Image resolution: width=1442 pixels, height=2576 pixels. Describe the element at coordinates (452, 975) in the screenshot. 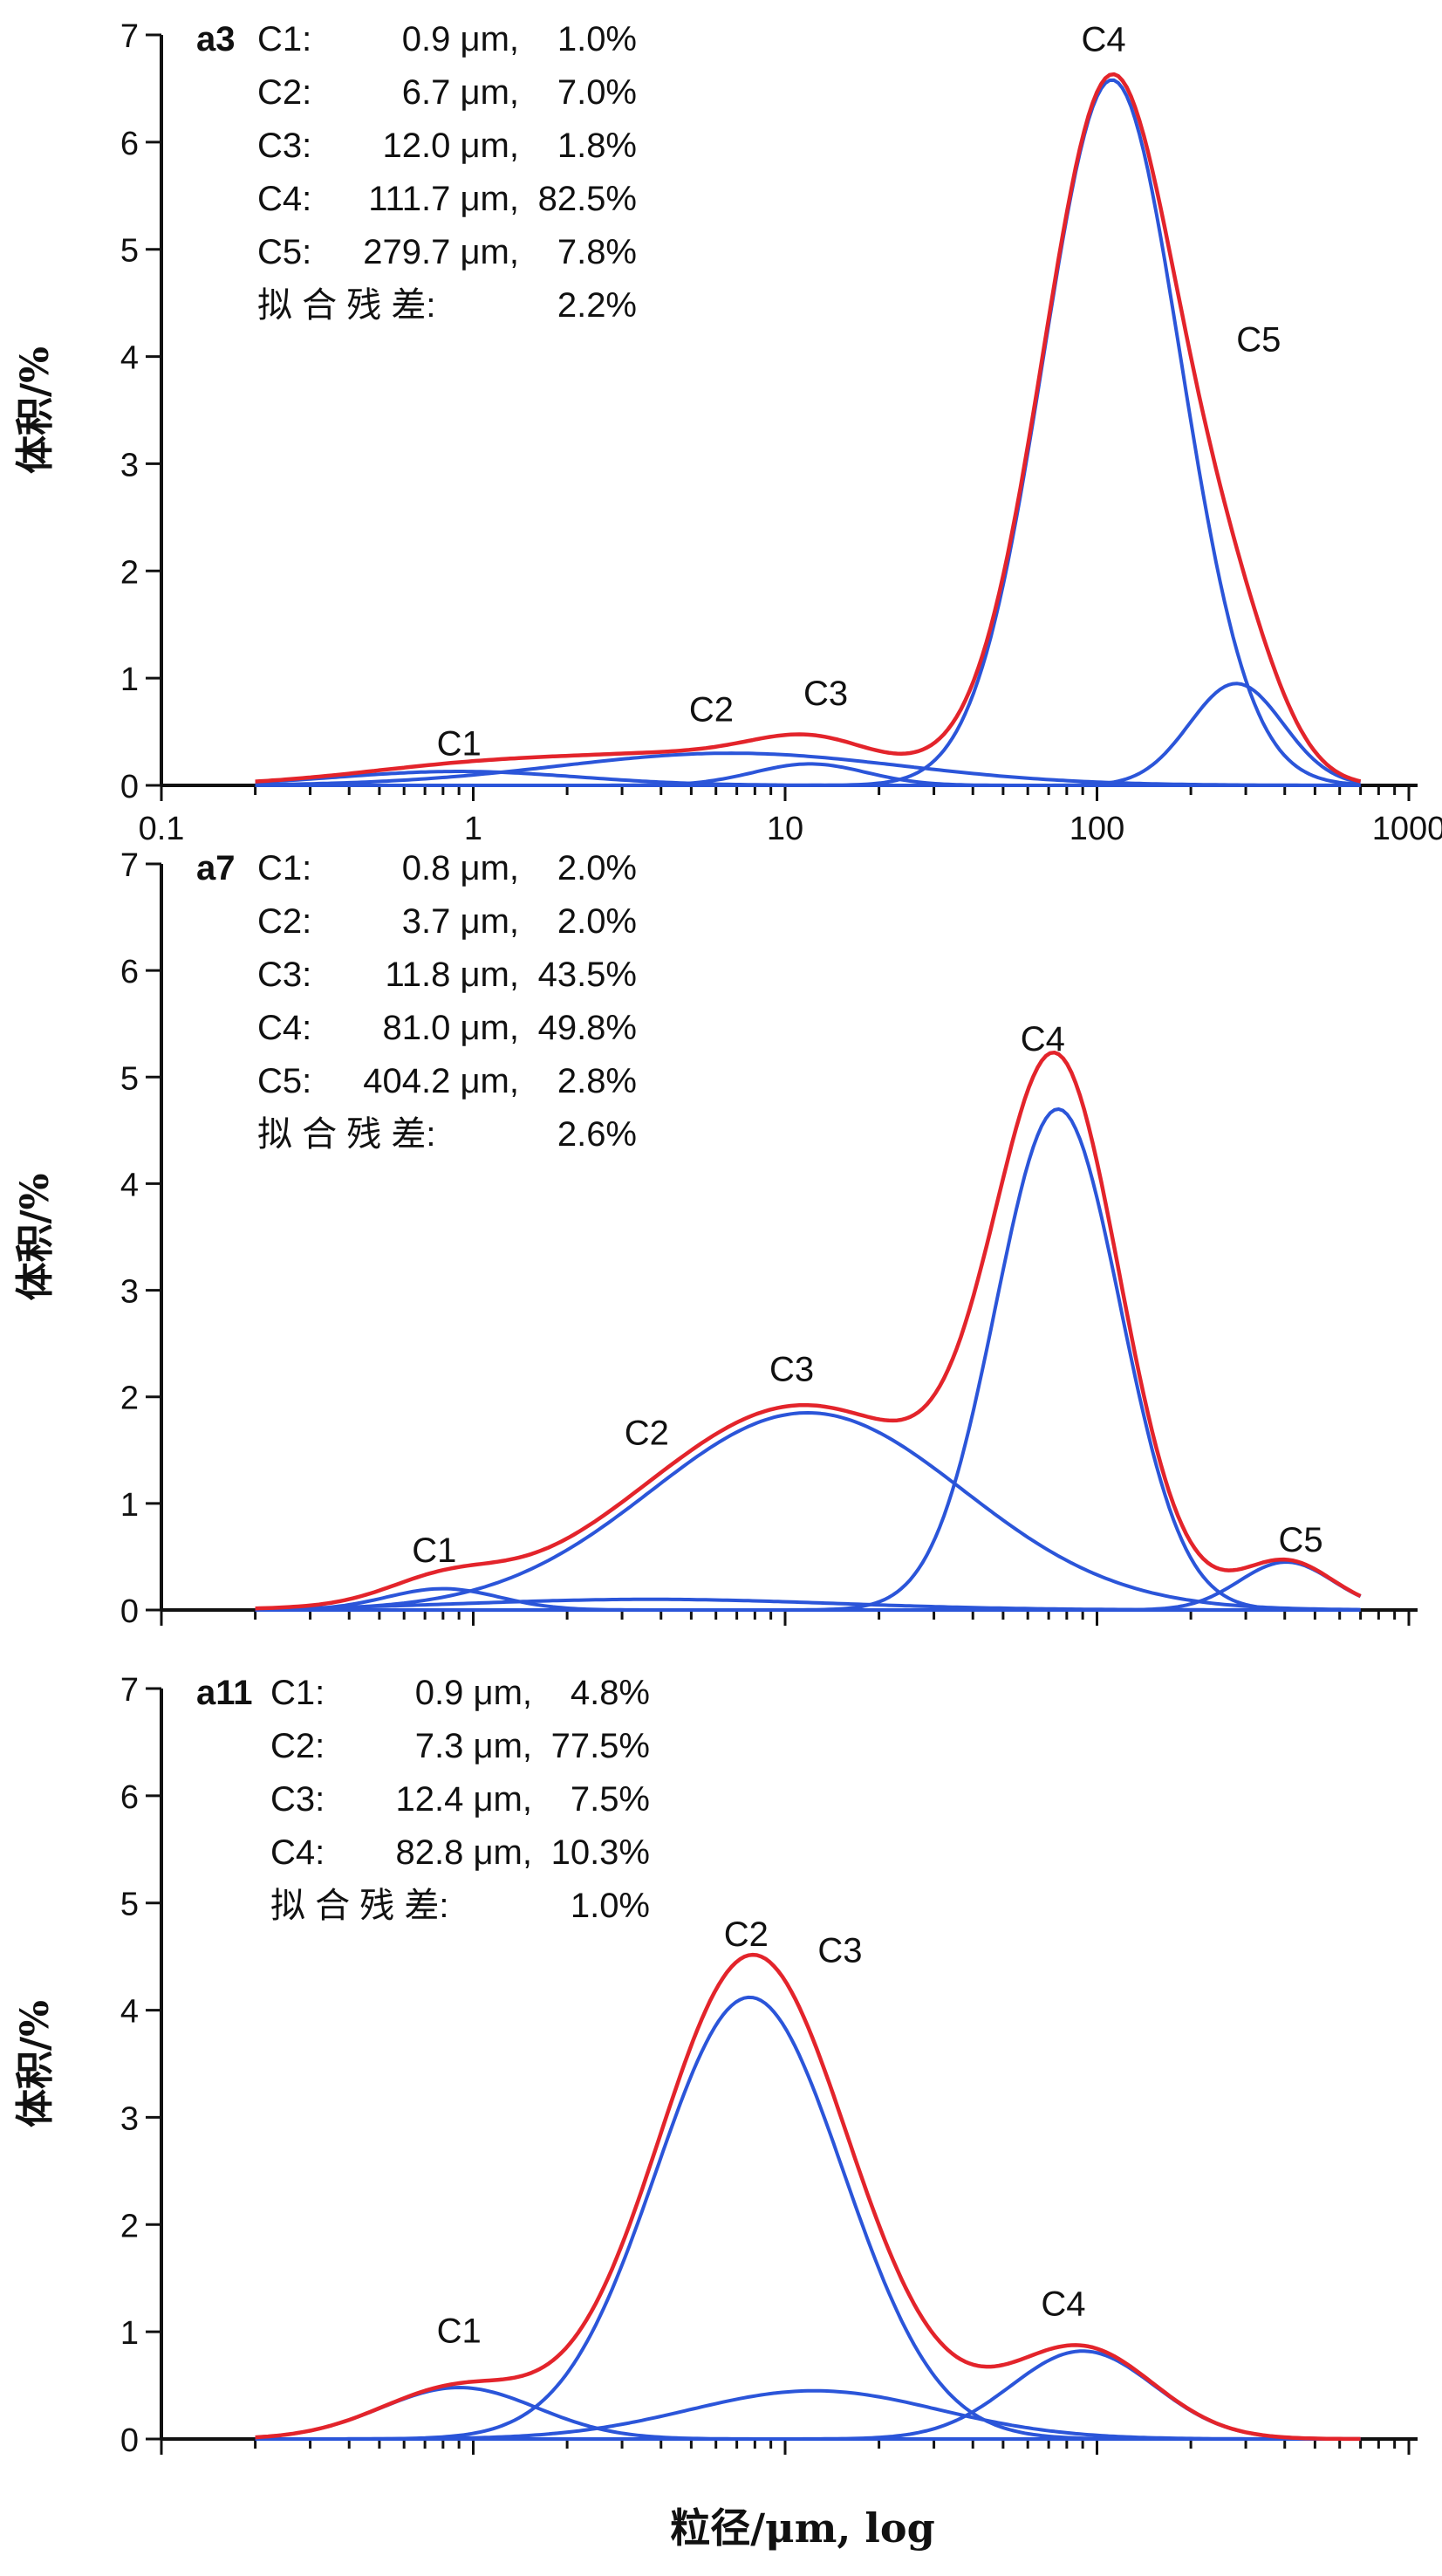

I see `stat-size: 11.8 μm,` at that location.